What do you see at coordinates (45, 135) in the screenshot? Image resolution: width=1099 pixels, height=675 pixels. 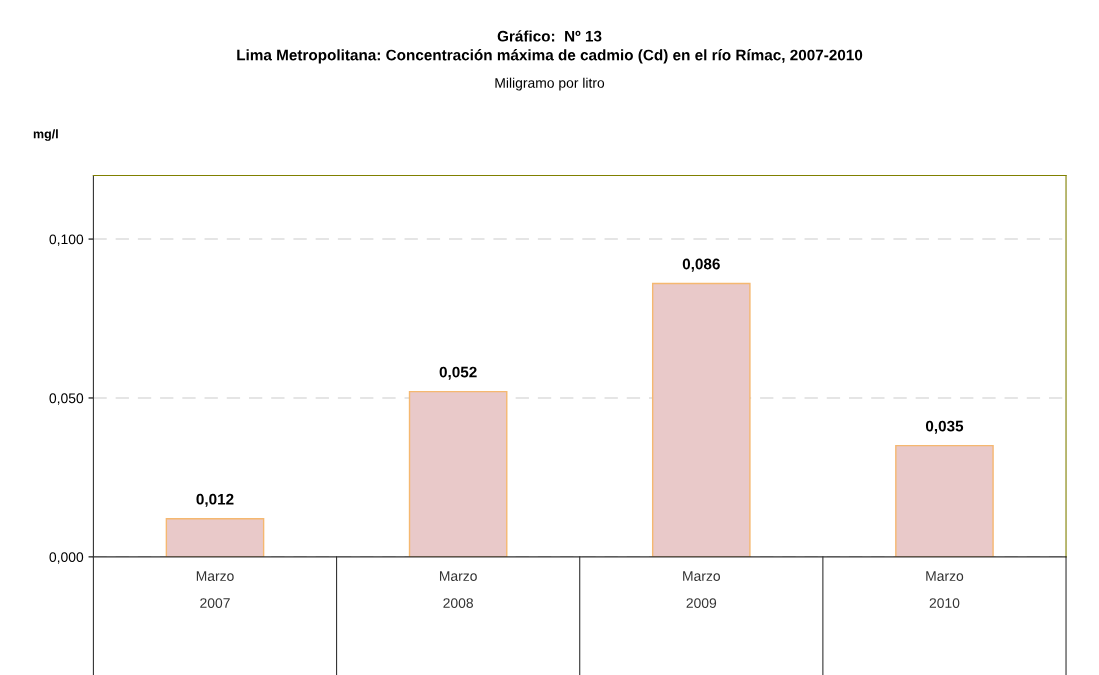 I see `y-axis-title: mg/l` at bounding box center [45, 135].